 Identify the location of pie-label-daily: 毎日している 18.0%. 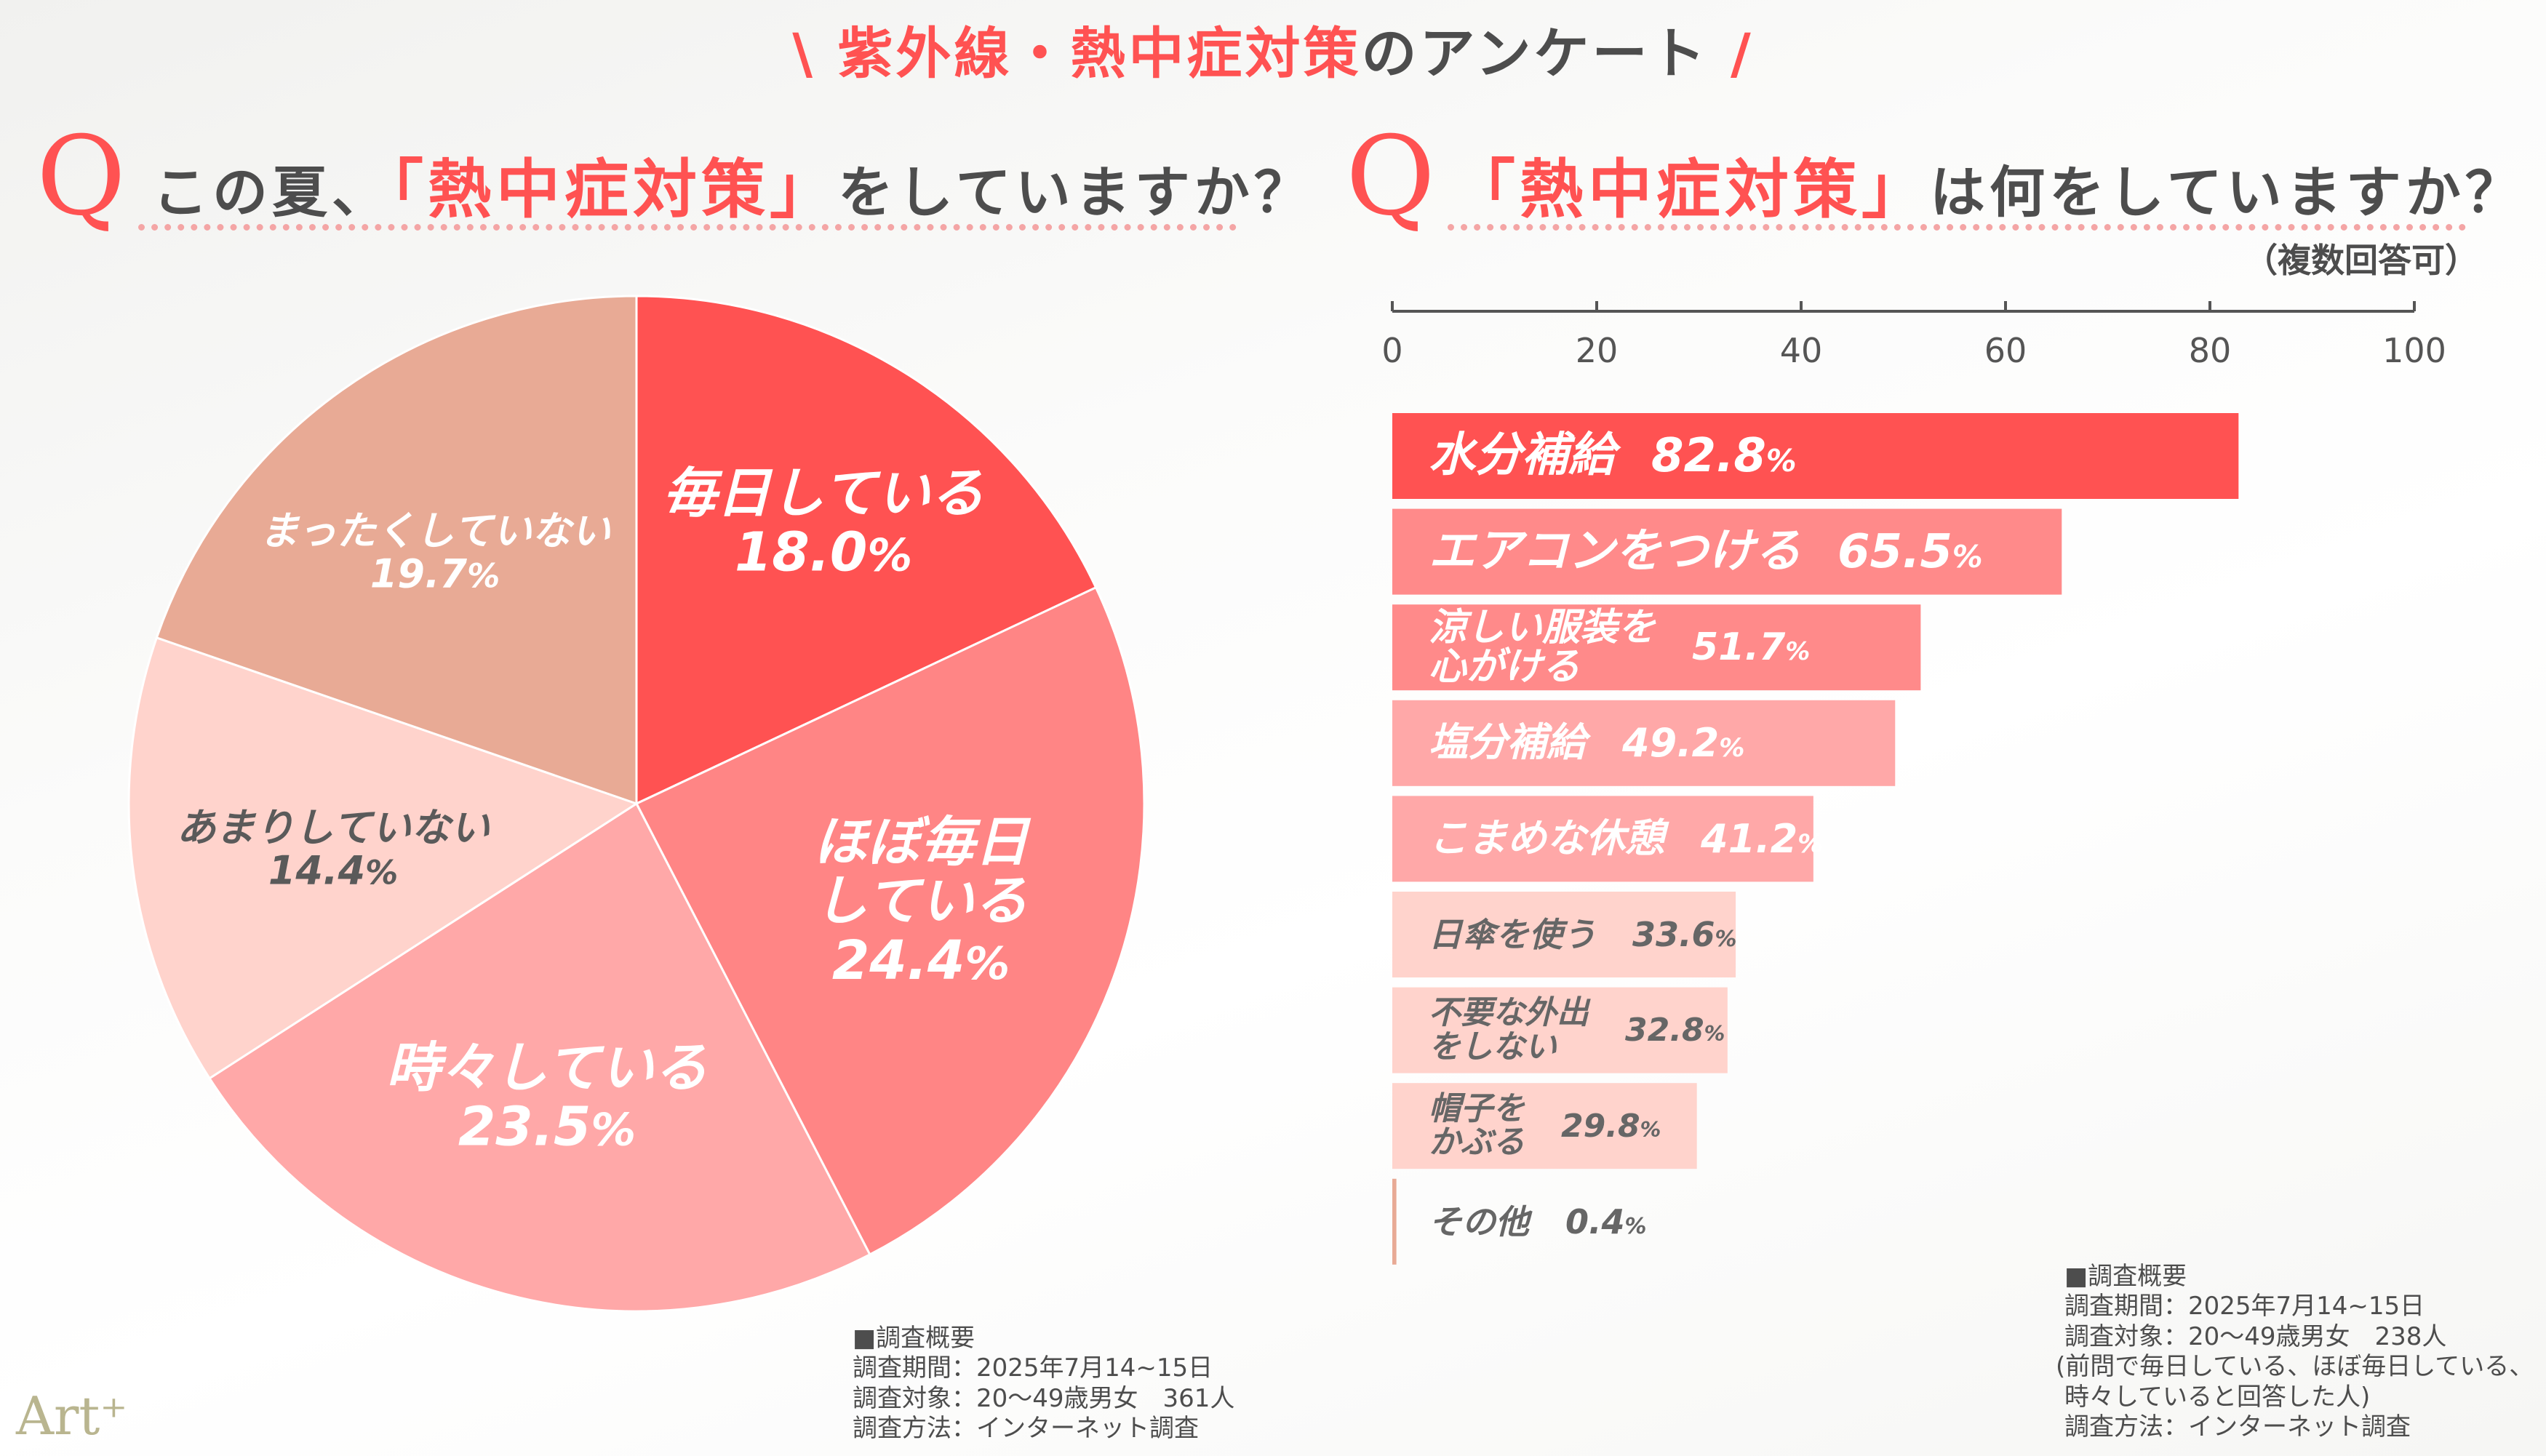
(823, 523).